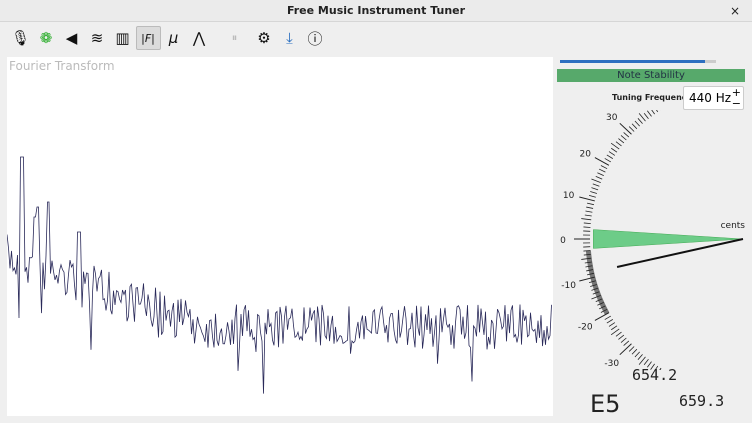 The image size is (752, 423). I want to click on window-title: Free Music Instrument Tuner, so click(376, 10).